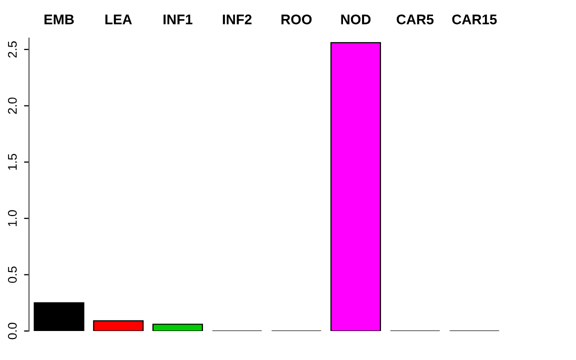  What do you see at coordinates (118, 19) in the screenshot?
I see `x-tick-label: LEA` at bounding box center [118, 19].